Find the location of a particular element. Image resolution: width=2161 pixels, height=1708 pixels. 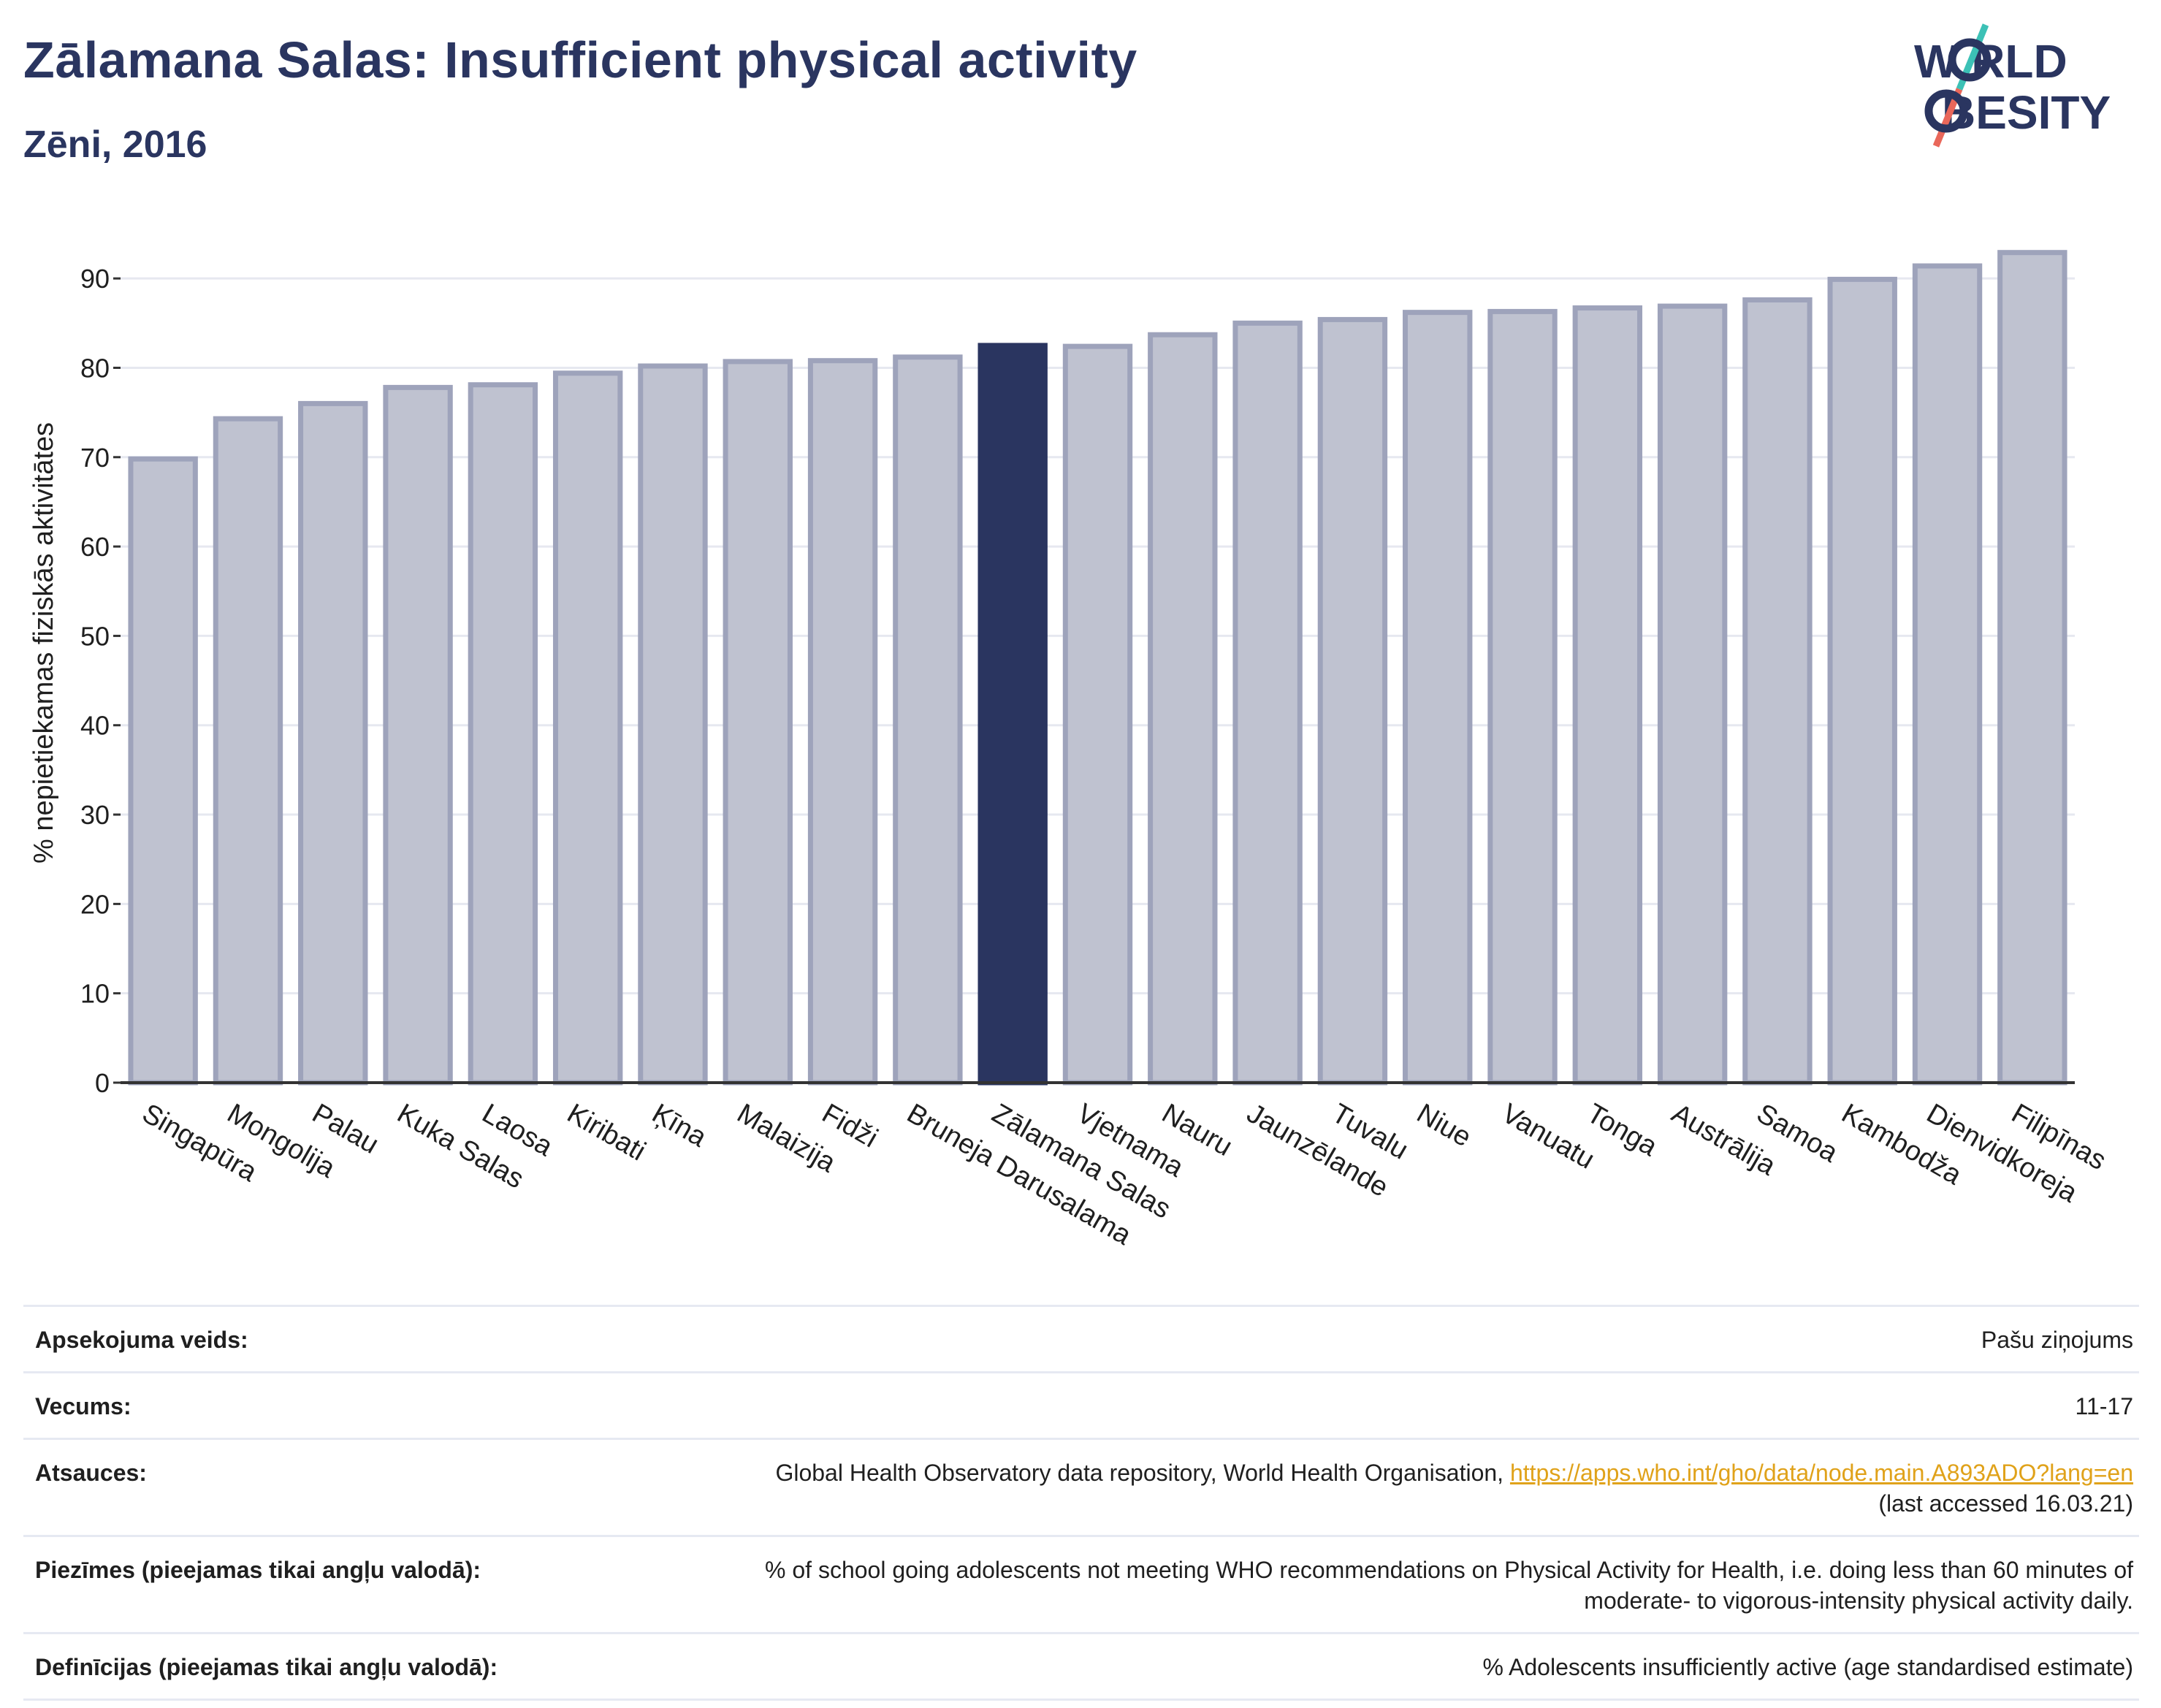

info-row: Vecums: 11-17 is located at coordinates (1081, 1405).